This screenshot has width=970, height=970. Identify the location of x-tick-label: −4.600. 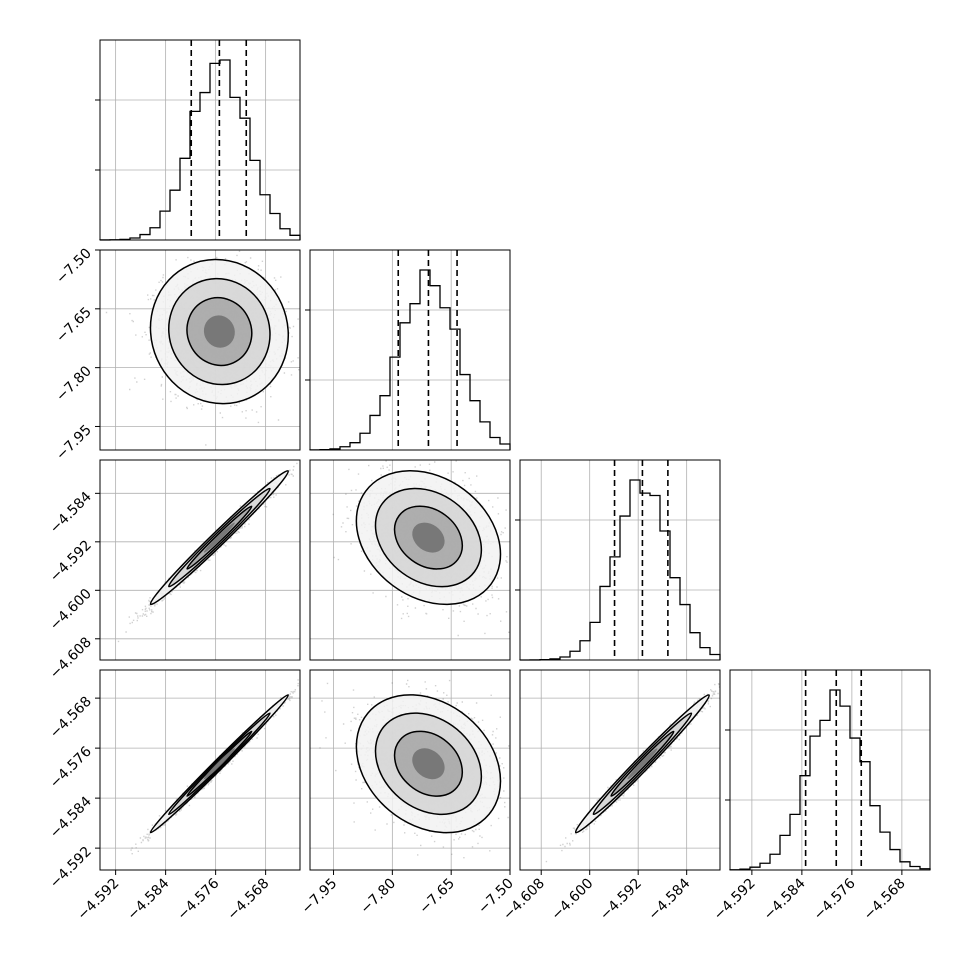
(573, 900).